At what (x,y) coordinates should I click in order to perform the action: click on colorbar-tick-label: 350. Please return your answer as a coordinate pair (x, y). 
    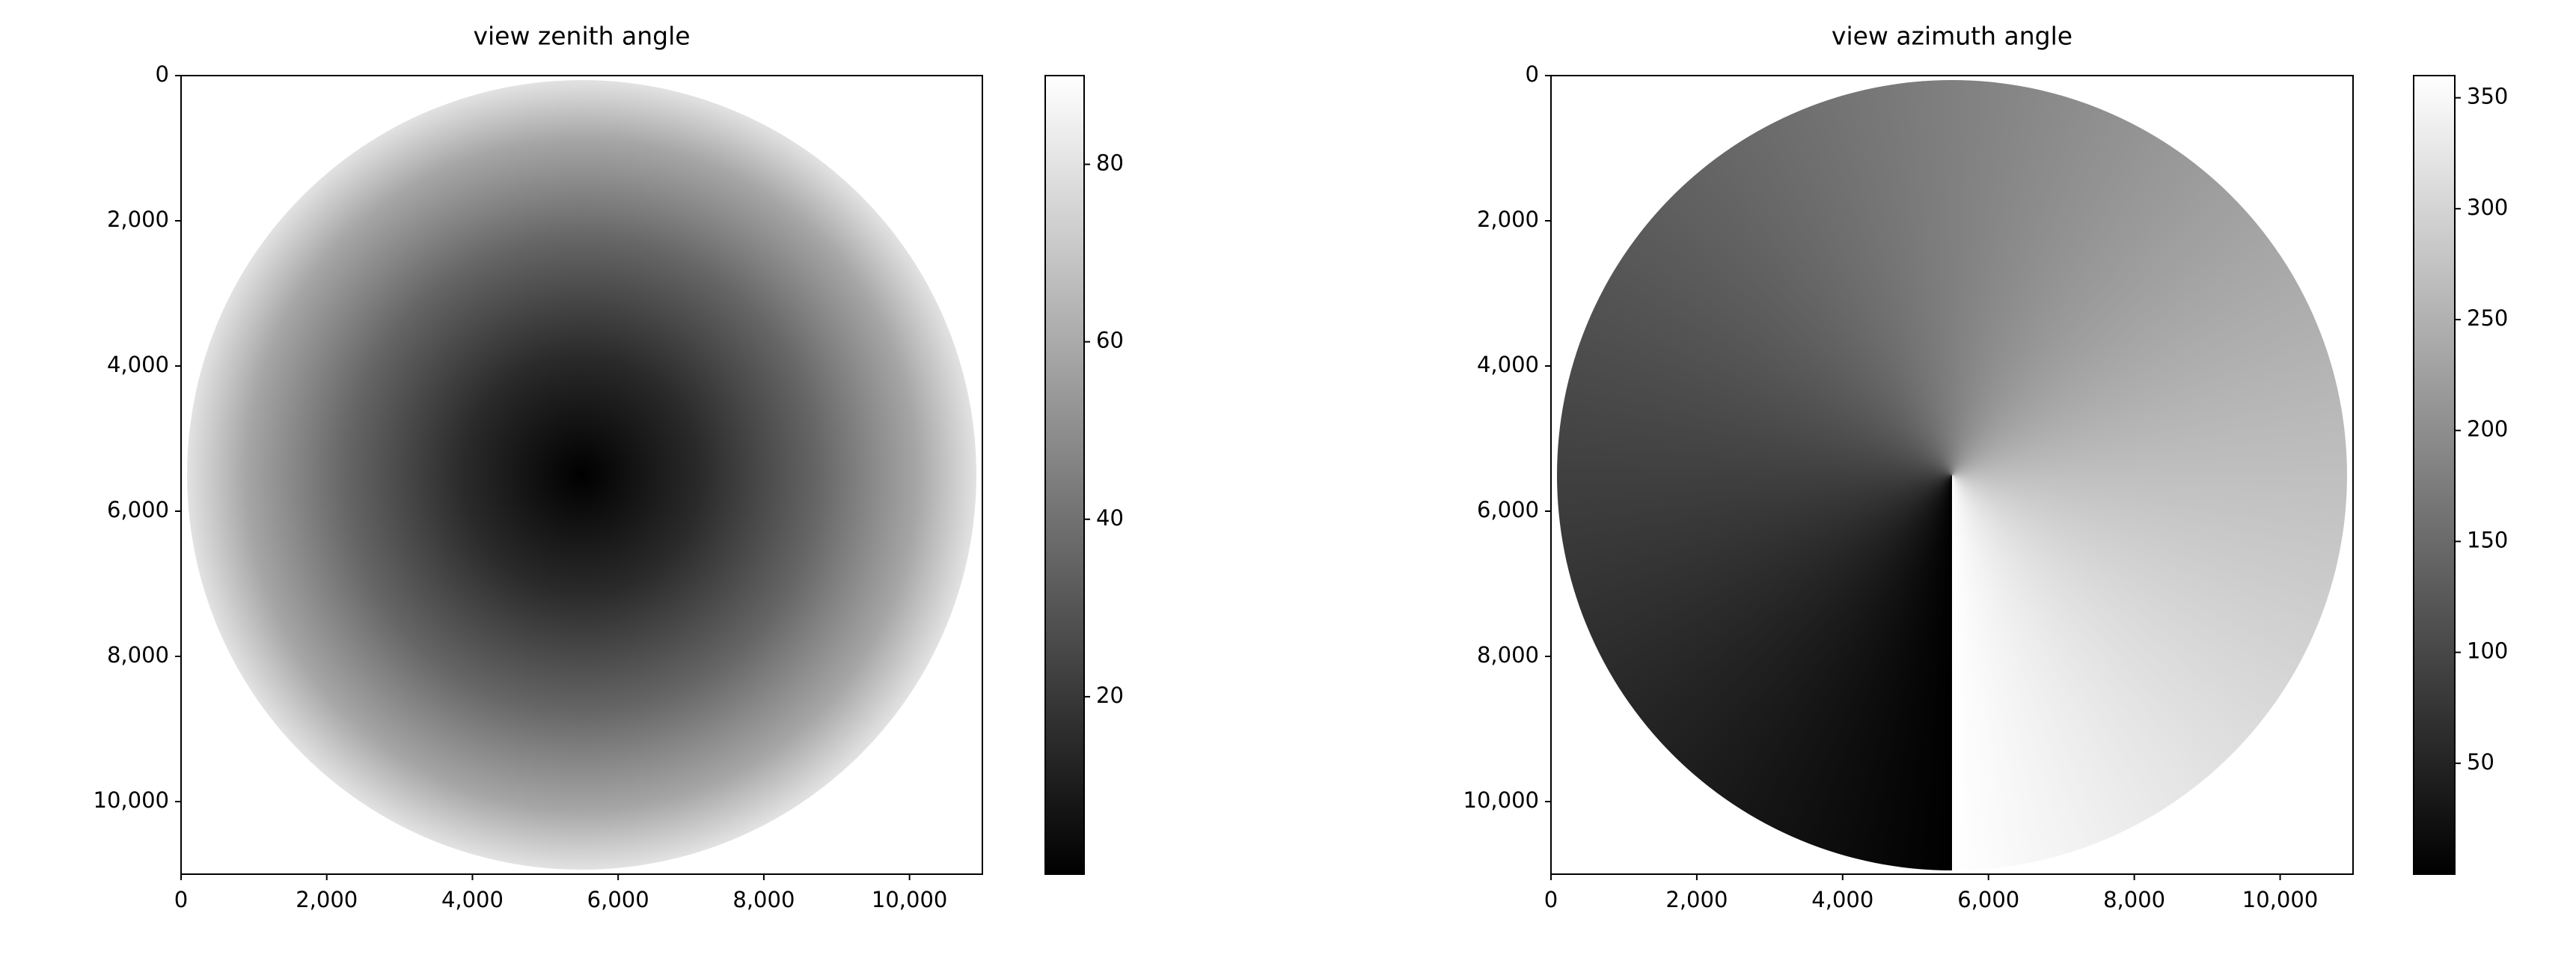
    Looking at the image, I should click on (2487, 97).